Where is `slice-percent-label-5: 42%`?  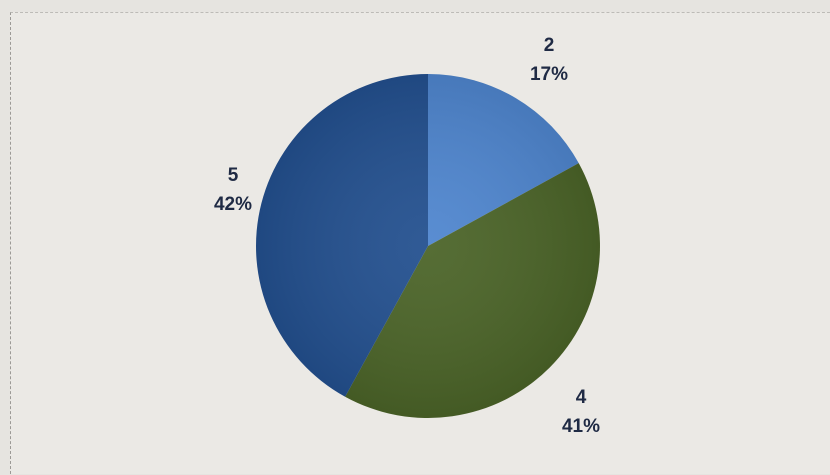
slice-percent-label-5: 42% is located at coordinates (233, 204).